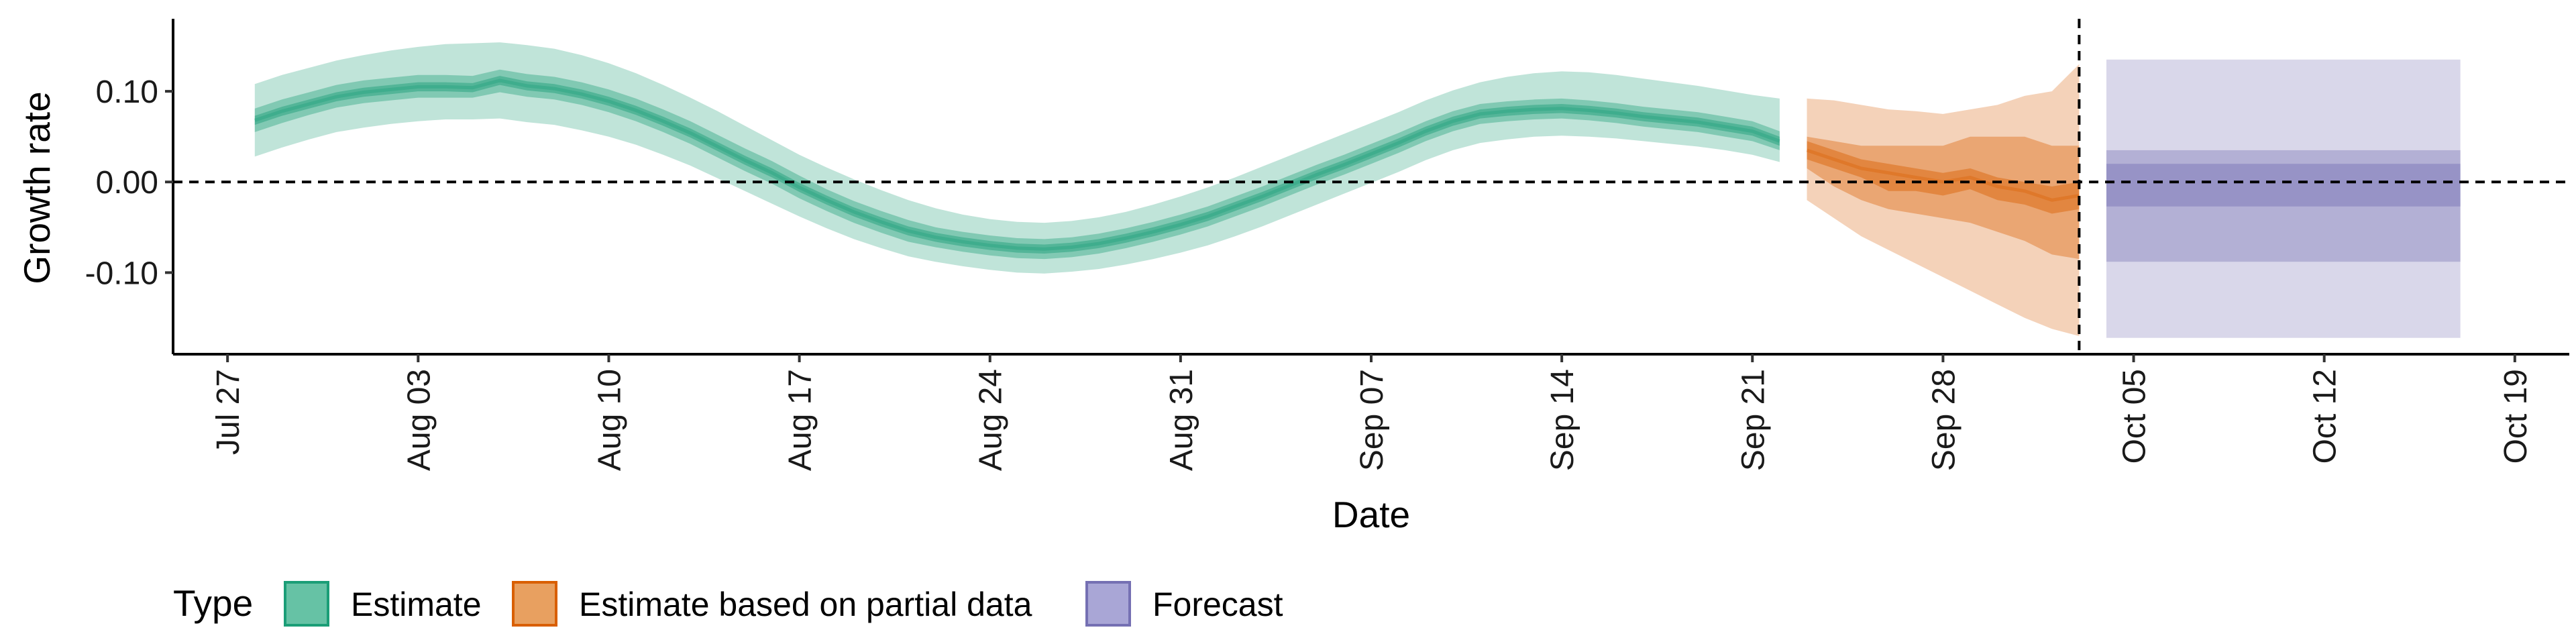 This screenshot has width=2576, height=644. What do you see at coordinates (121, 273) in the screenshot?
I see `y-tick-label: -0.10` at bounding box center [121, 273].